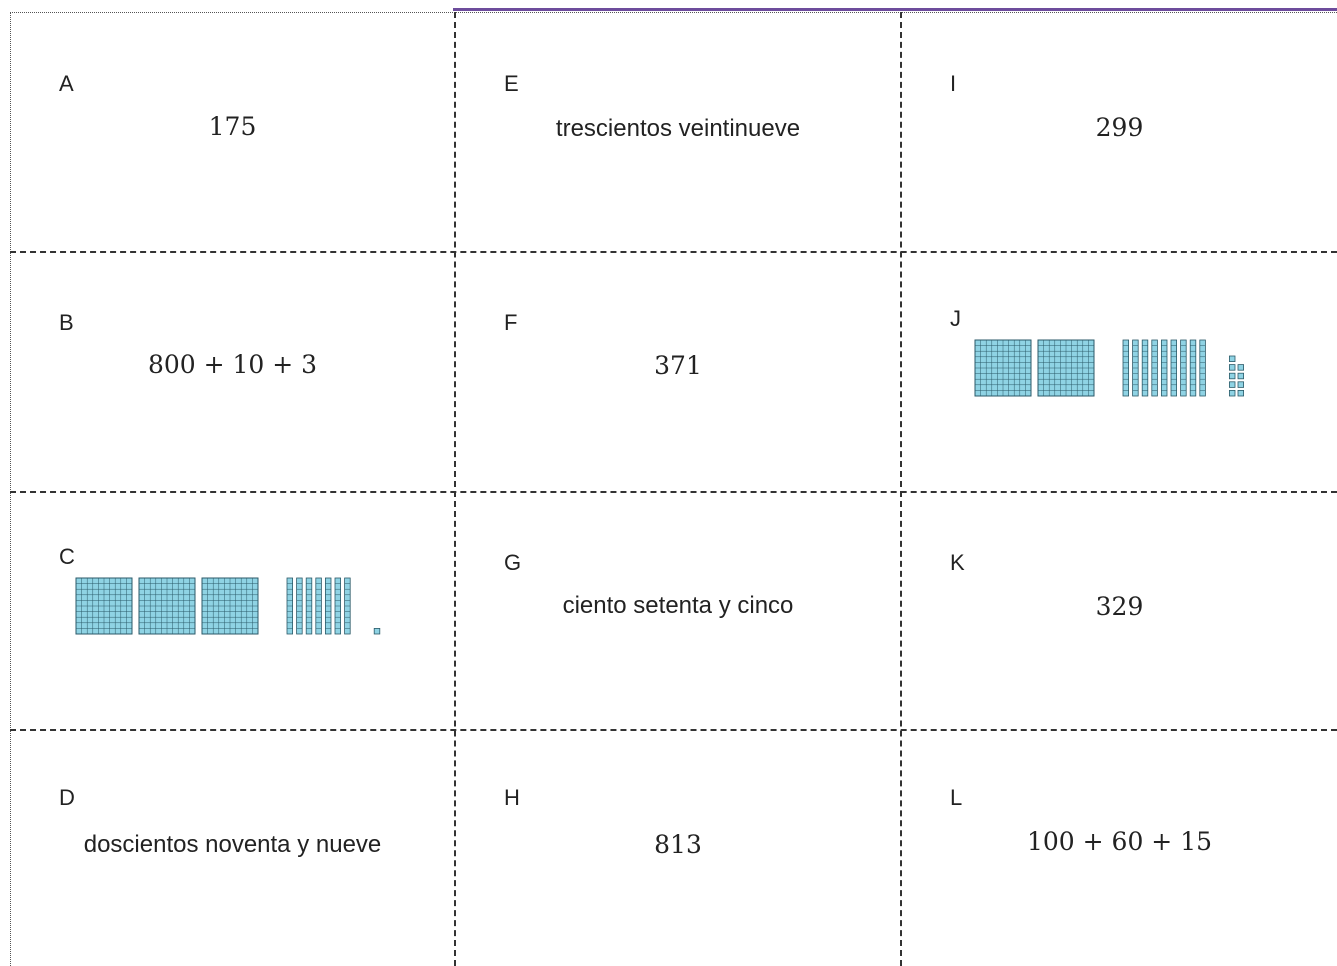  What do you see at coordinates (511, 83) in the screenshot?
I see `card-letter: E` at bounding box center [511, 83].